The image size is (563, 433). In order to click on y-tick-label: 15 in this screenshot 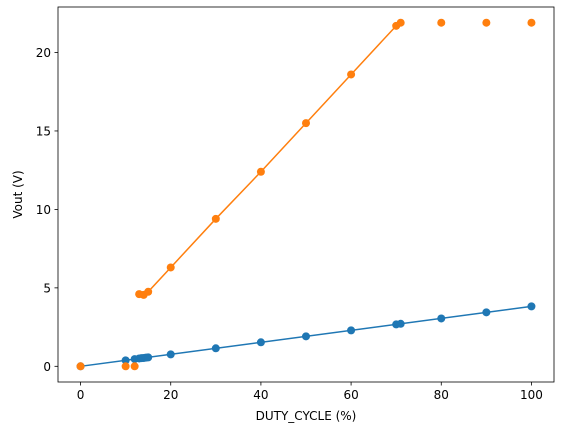, I will do `click(43, 131)`.